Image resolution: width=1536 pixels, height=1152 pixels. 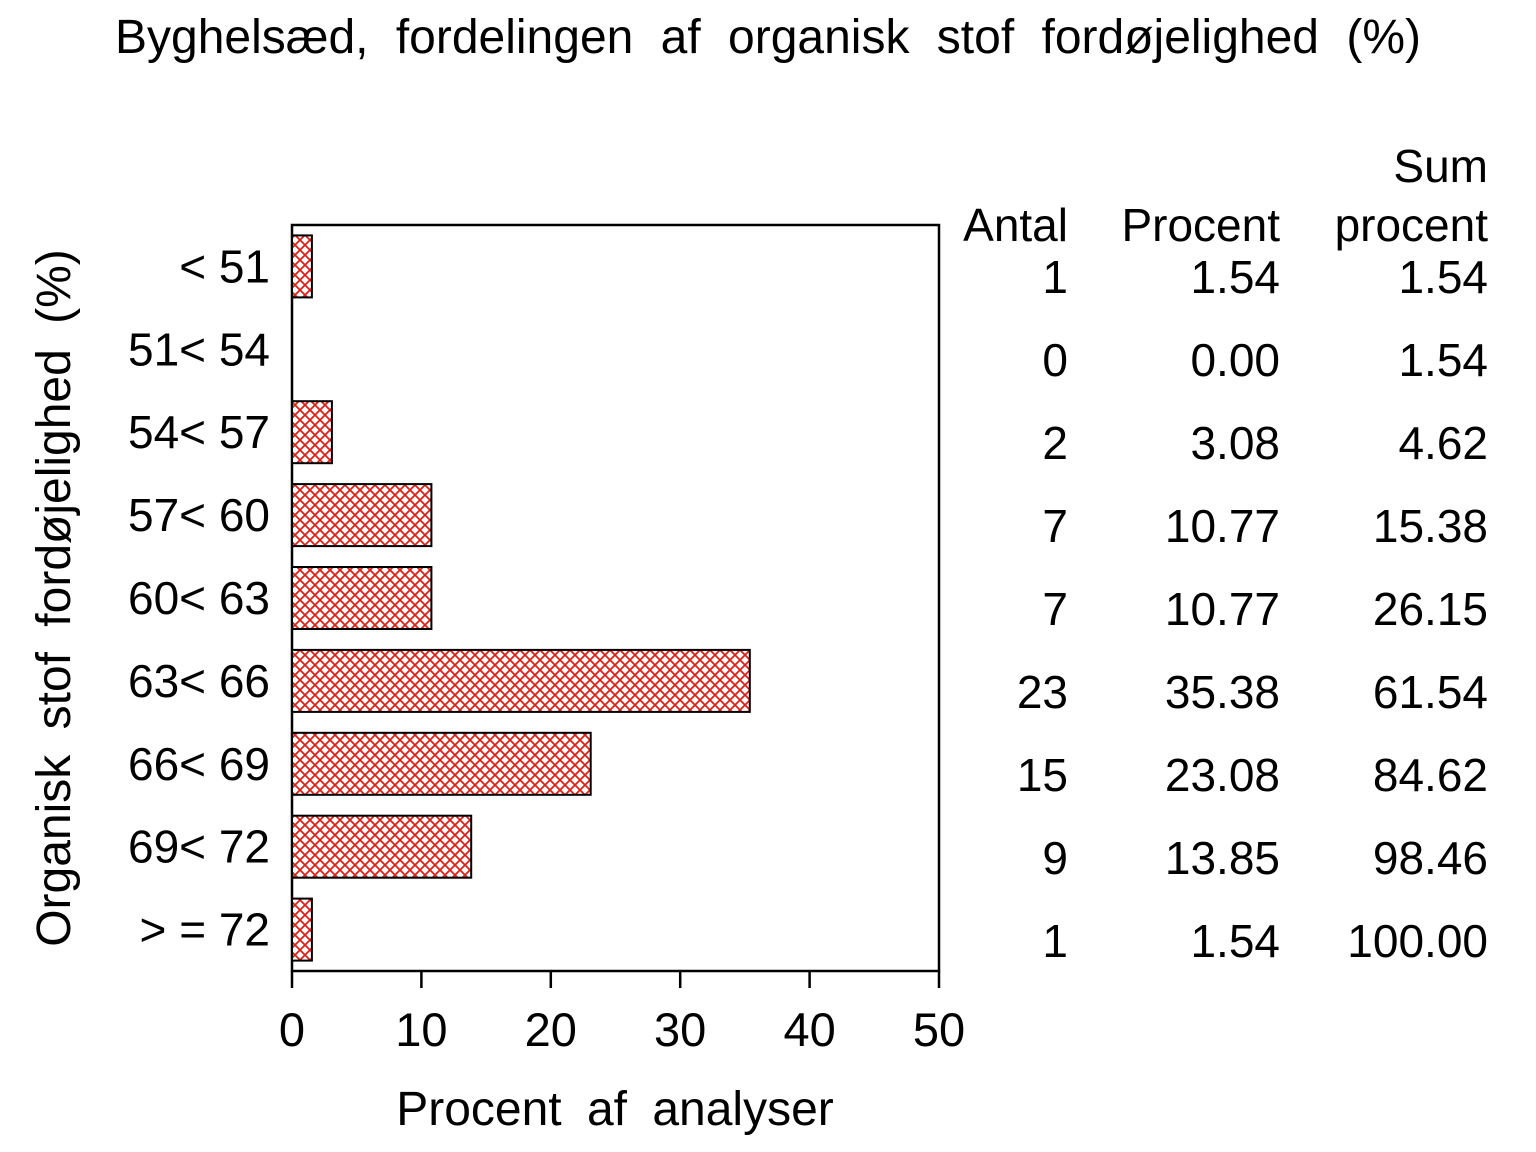 I want to click on table-cell-sum-procent: 100.00, so click(x=1417, y=941).